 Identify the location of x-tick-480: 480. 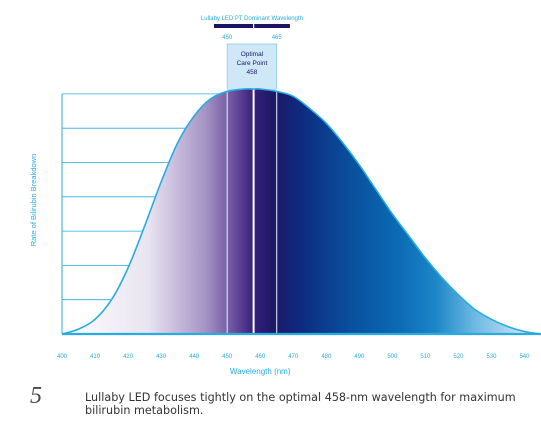
(326, 357).